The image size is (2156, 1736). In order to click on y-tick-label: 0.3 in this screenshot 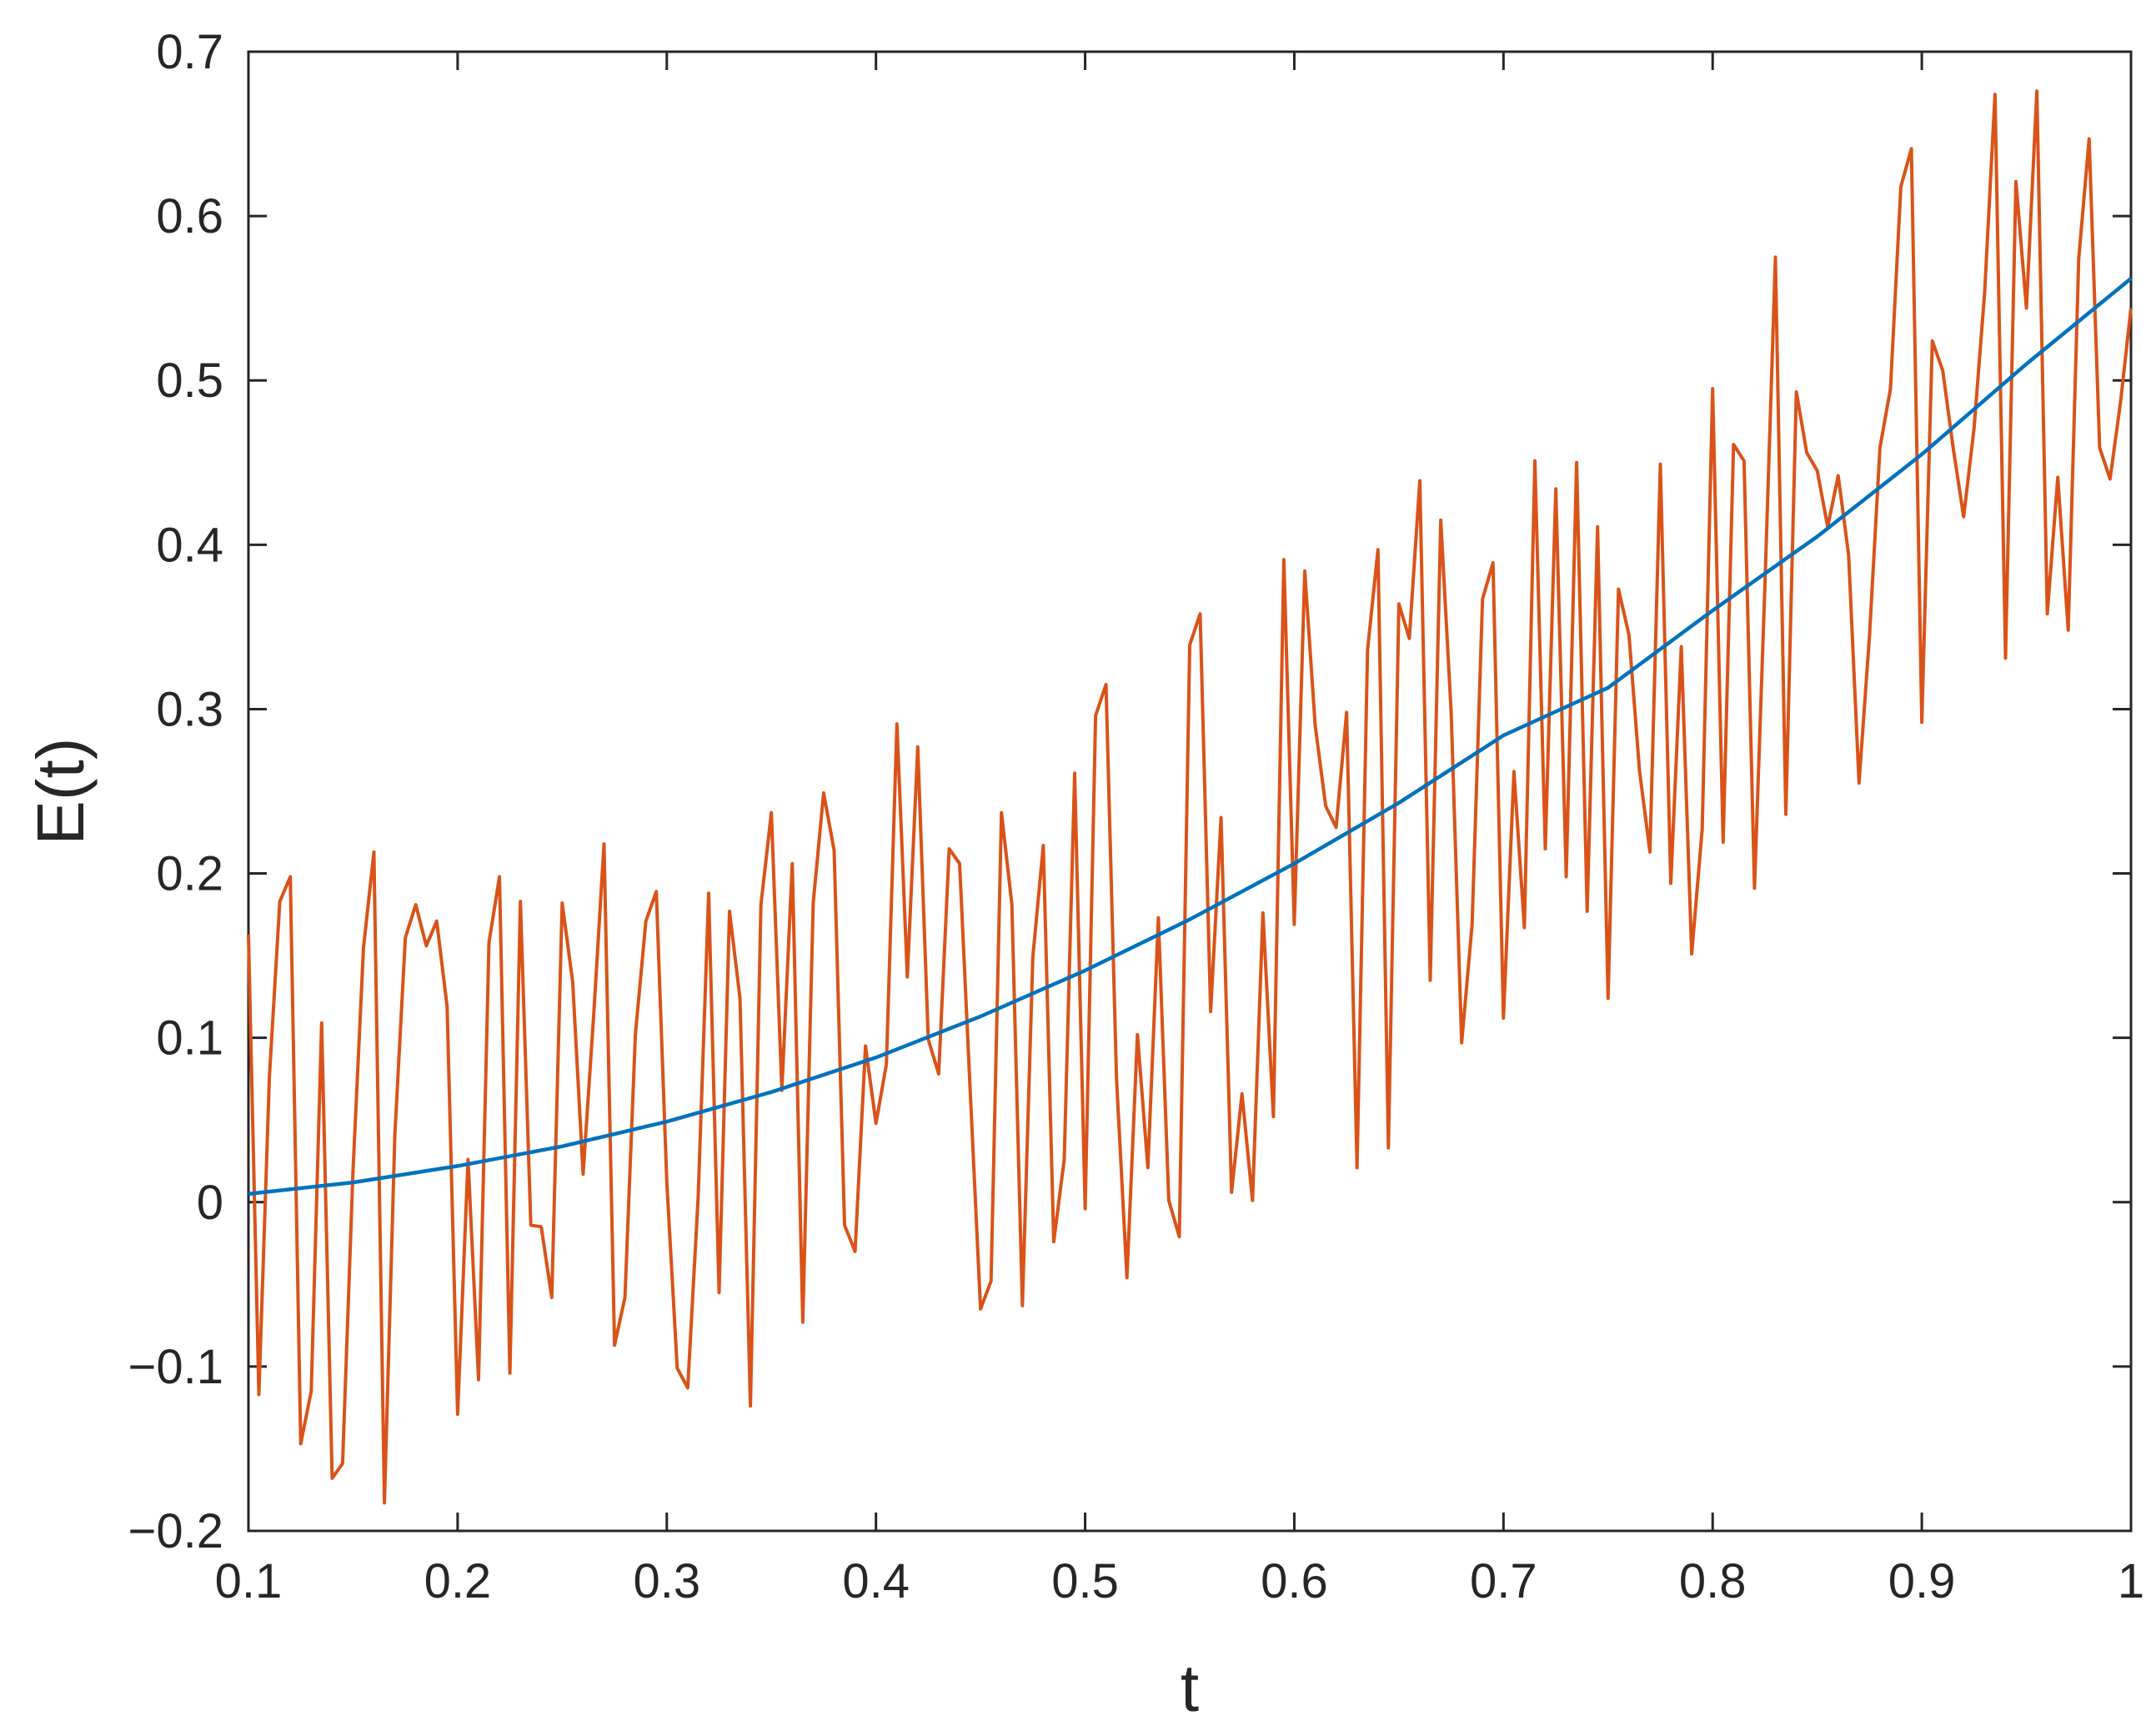, I will do `click(189, 709)`.